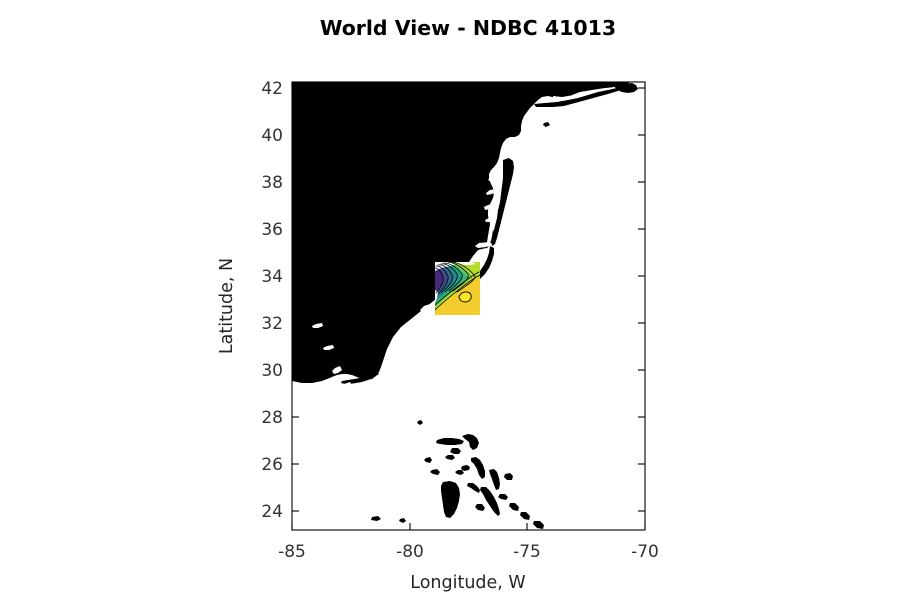 The image size is (900, 600). What do you see at coordinates (508, 476) in the screenshot?
I see `san-salvador` at bounding box center [508, 476].